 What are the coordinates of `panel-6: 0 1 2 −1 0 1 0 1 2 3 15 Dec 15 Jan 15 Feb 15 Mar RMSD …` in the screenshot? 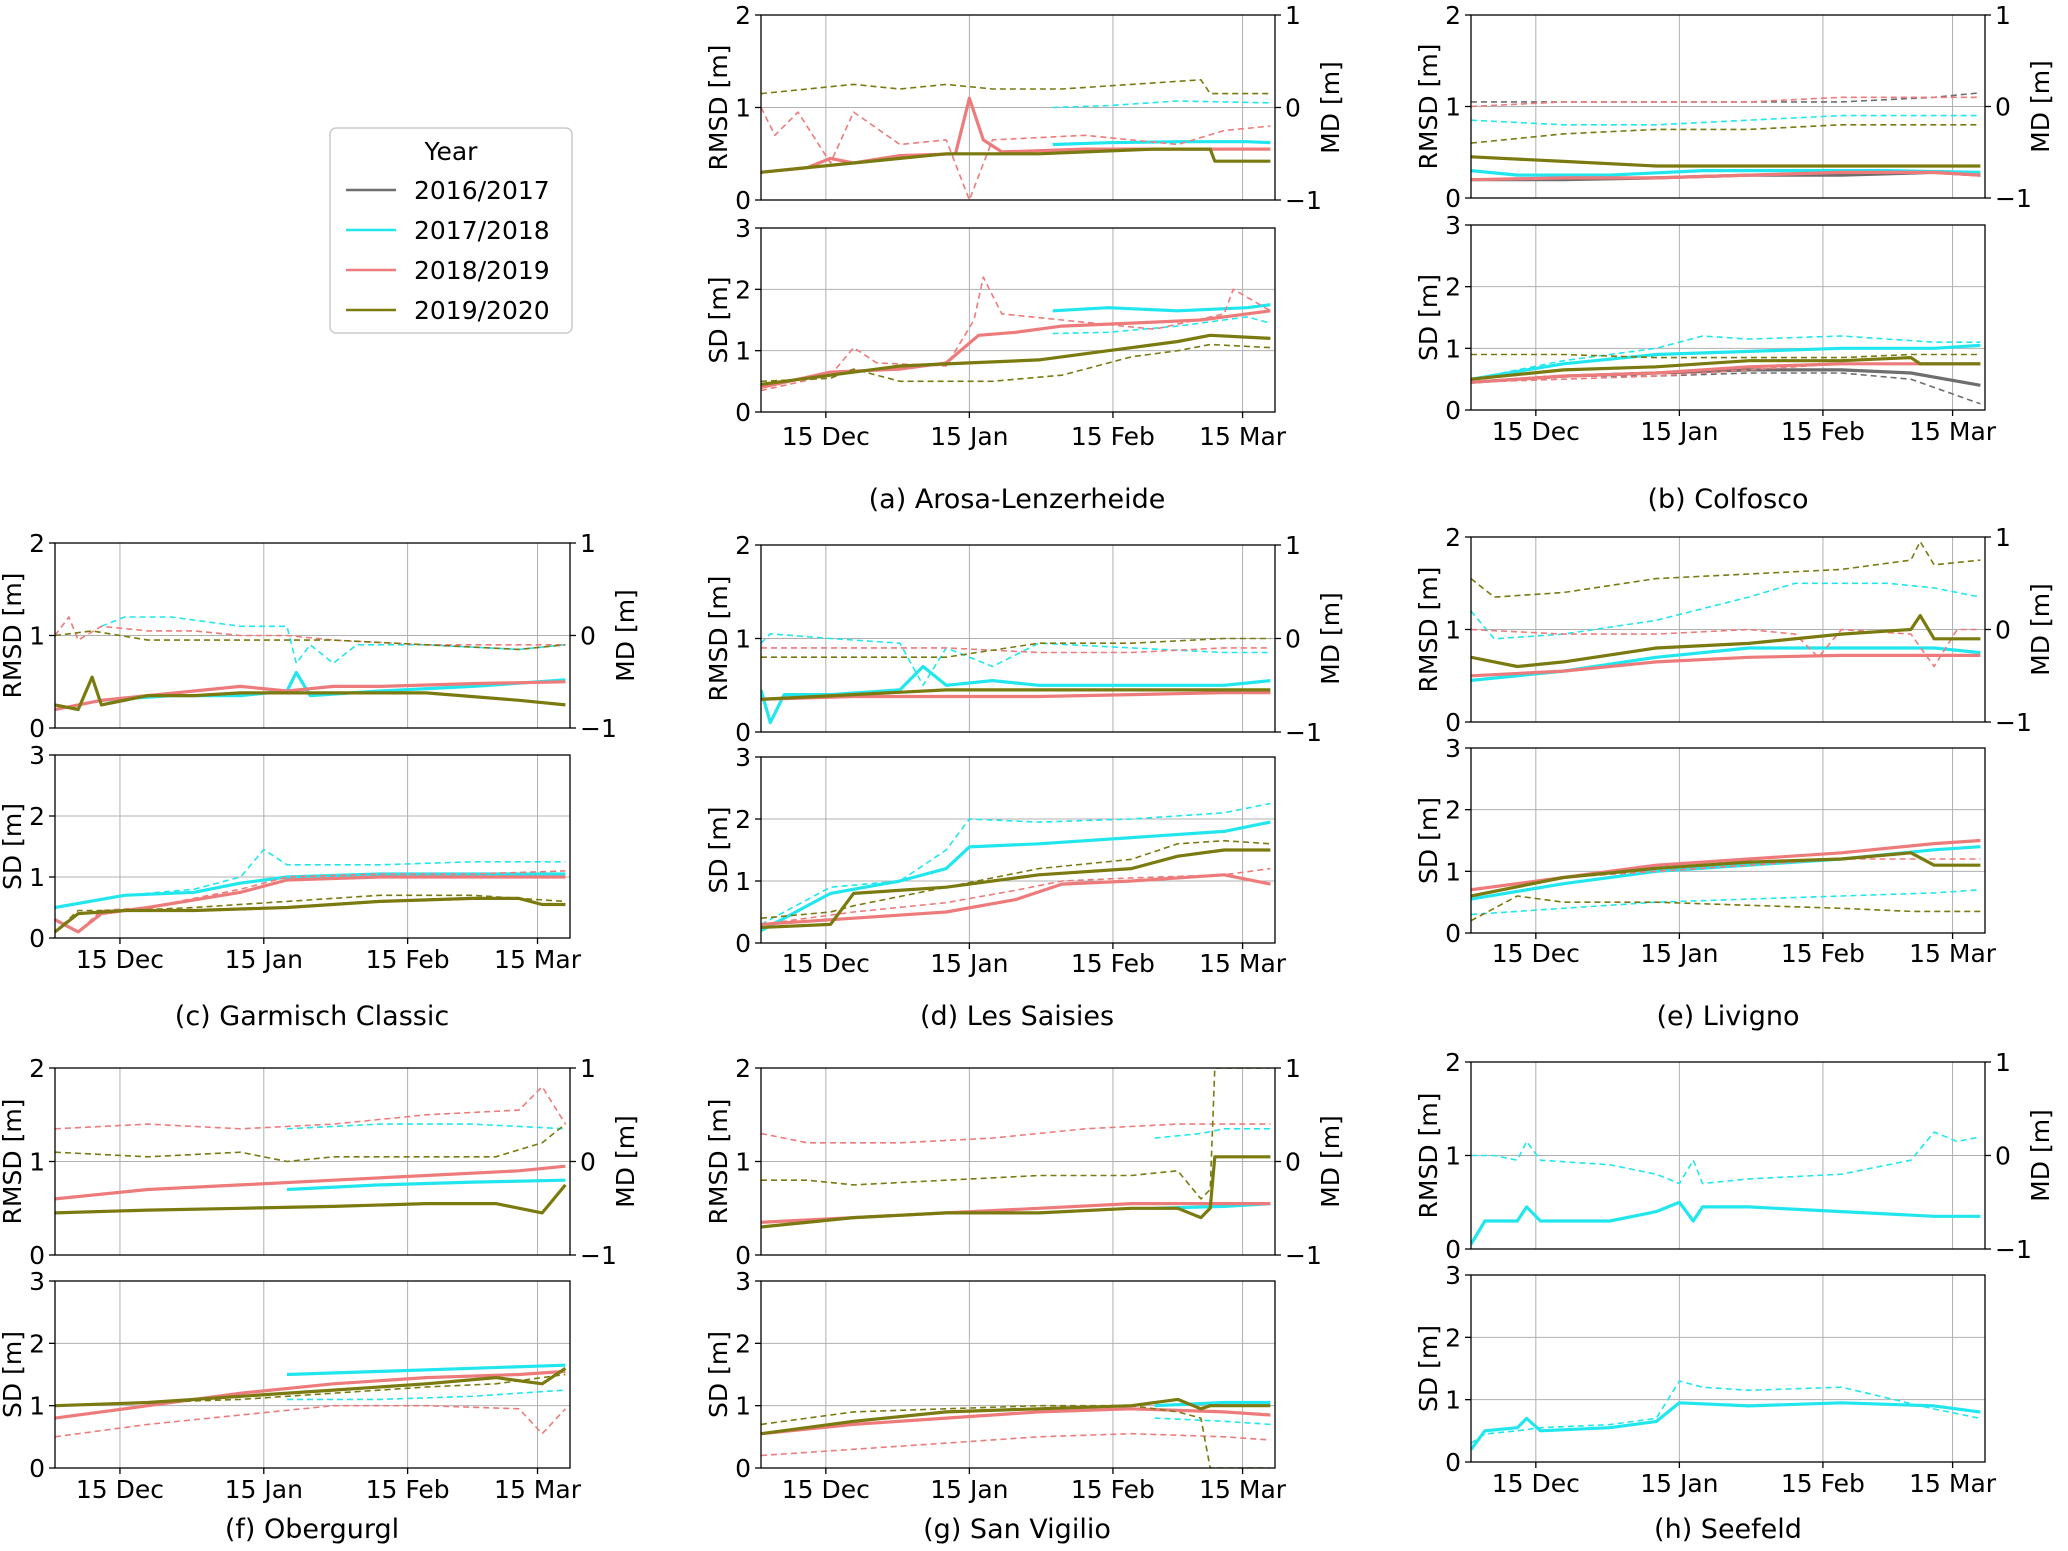 It's located at (1024, 1299).